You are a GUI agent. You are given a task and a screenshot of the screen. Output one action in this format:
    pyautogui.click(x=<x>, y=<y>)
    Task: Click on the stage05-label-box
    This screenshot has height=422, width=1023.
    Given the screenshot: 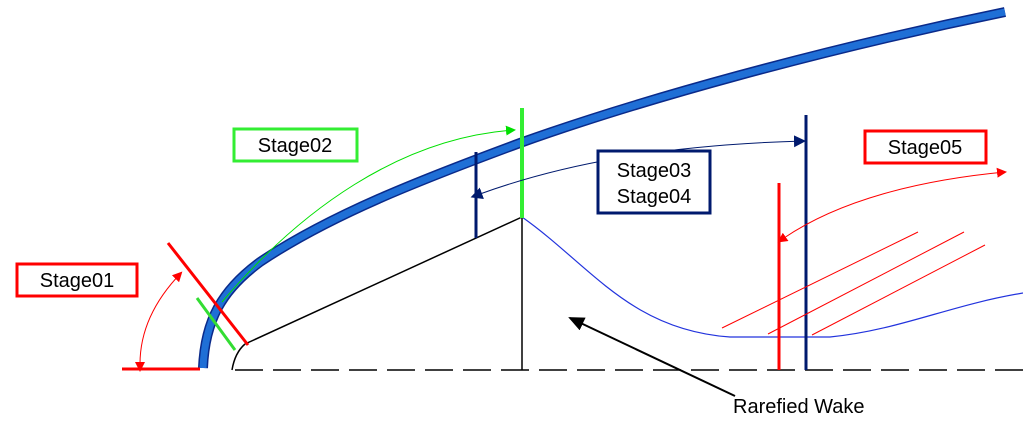 What is the action you would take?
    pyautogui.click(x=925, y=147)
    